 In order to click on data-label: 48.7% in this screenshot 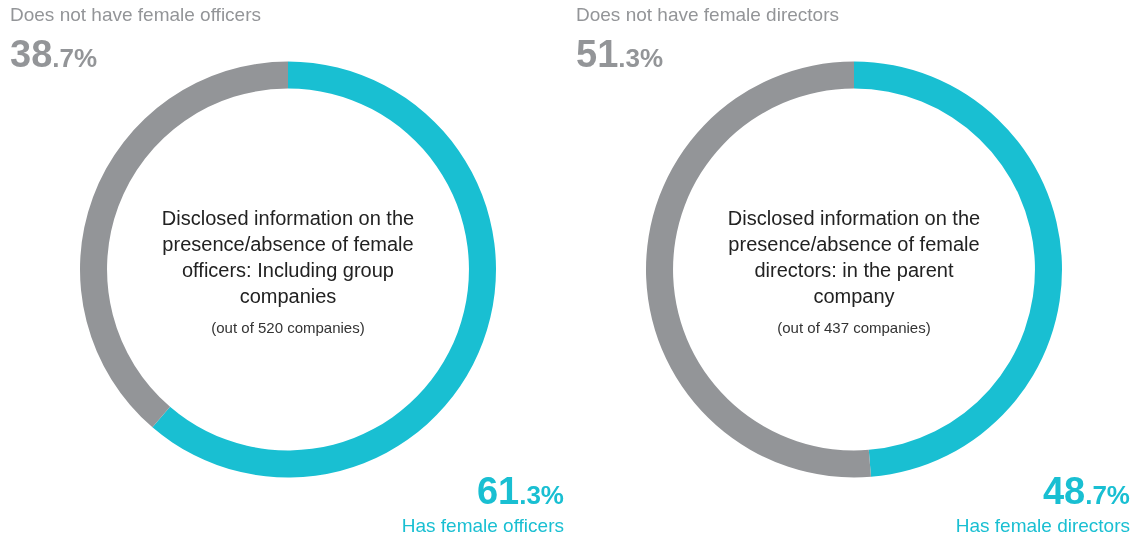, I will do `click(1085, 492)`.